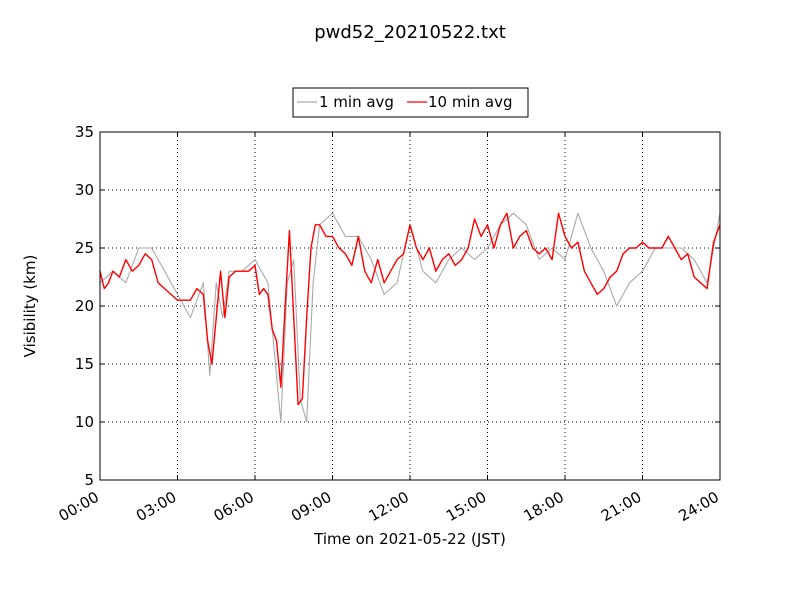 Image resolution: width=800 pixels, height=600 pixels. Describe the element at coordinates (409, 539) in the screenshot. I see `x-axis-label: Time on 2021-05-22 (JST)` at that location.